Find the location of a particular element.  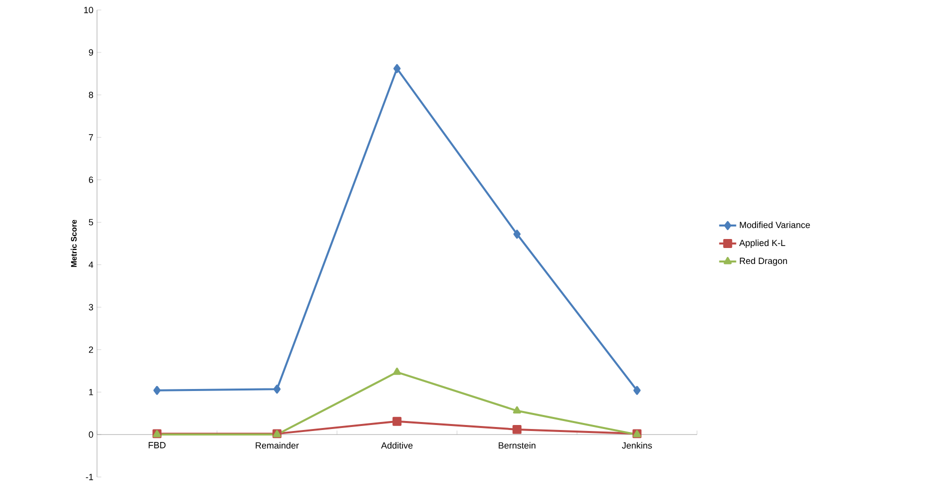

x-tick-label: Bernstein is located at coordinates (517, 445).